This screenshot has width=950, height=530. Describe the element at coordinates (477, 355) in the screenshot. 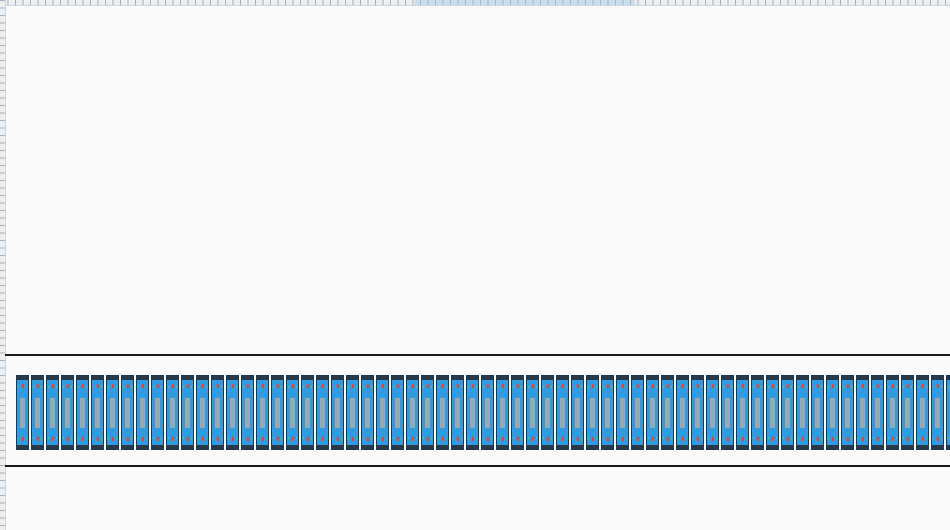

I see `top-divider-line` at that location.